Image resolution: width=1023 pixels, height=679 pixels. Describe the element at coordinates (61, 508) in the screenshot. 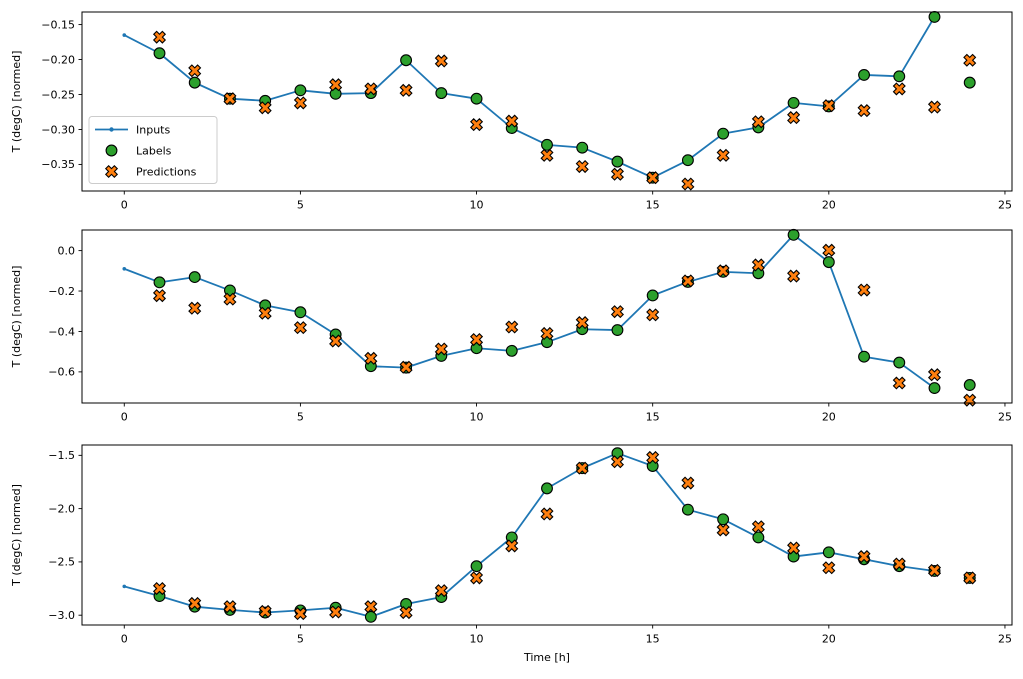

I see `y-tick-label: −2.0` at that location.